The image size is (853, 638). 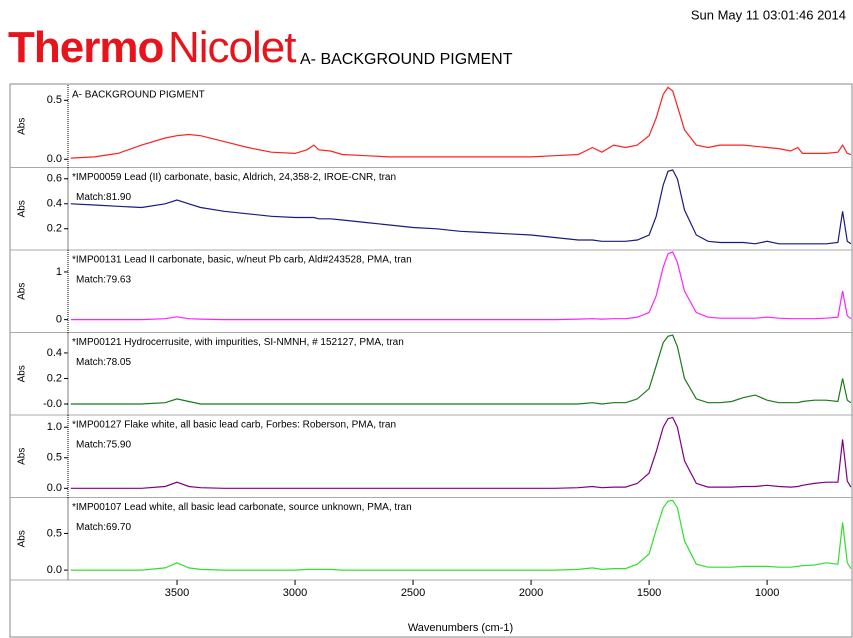 What do you see at coordinates (531, 593) in the screenshot?
I see `x-tick-label: 2000` at bounding box center [531, 593].